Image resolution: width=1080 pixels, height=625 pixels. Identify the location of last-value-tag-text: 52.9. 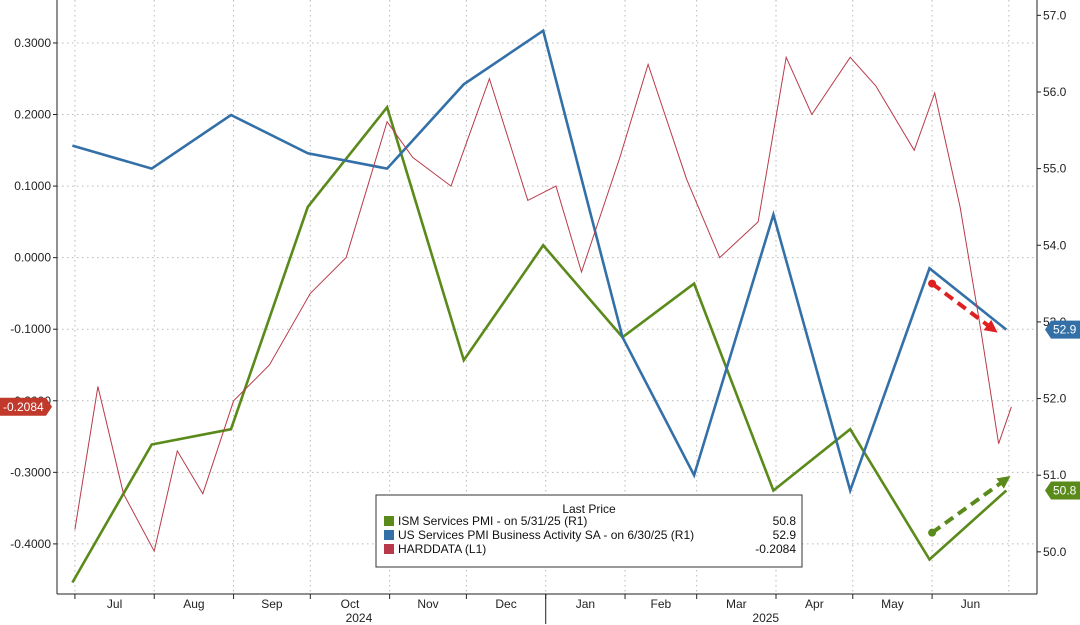
(1065, 330).